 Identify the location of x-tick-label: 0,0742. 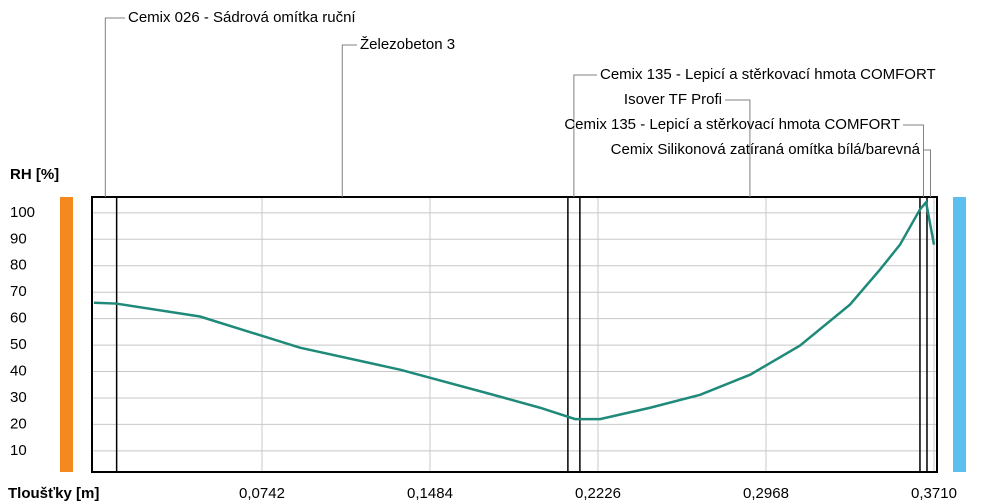
(262, 493).